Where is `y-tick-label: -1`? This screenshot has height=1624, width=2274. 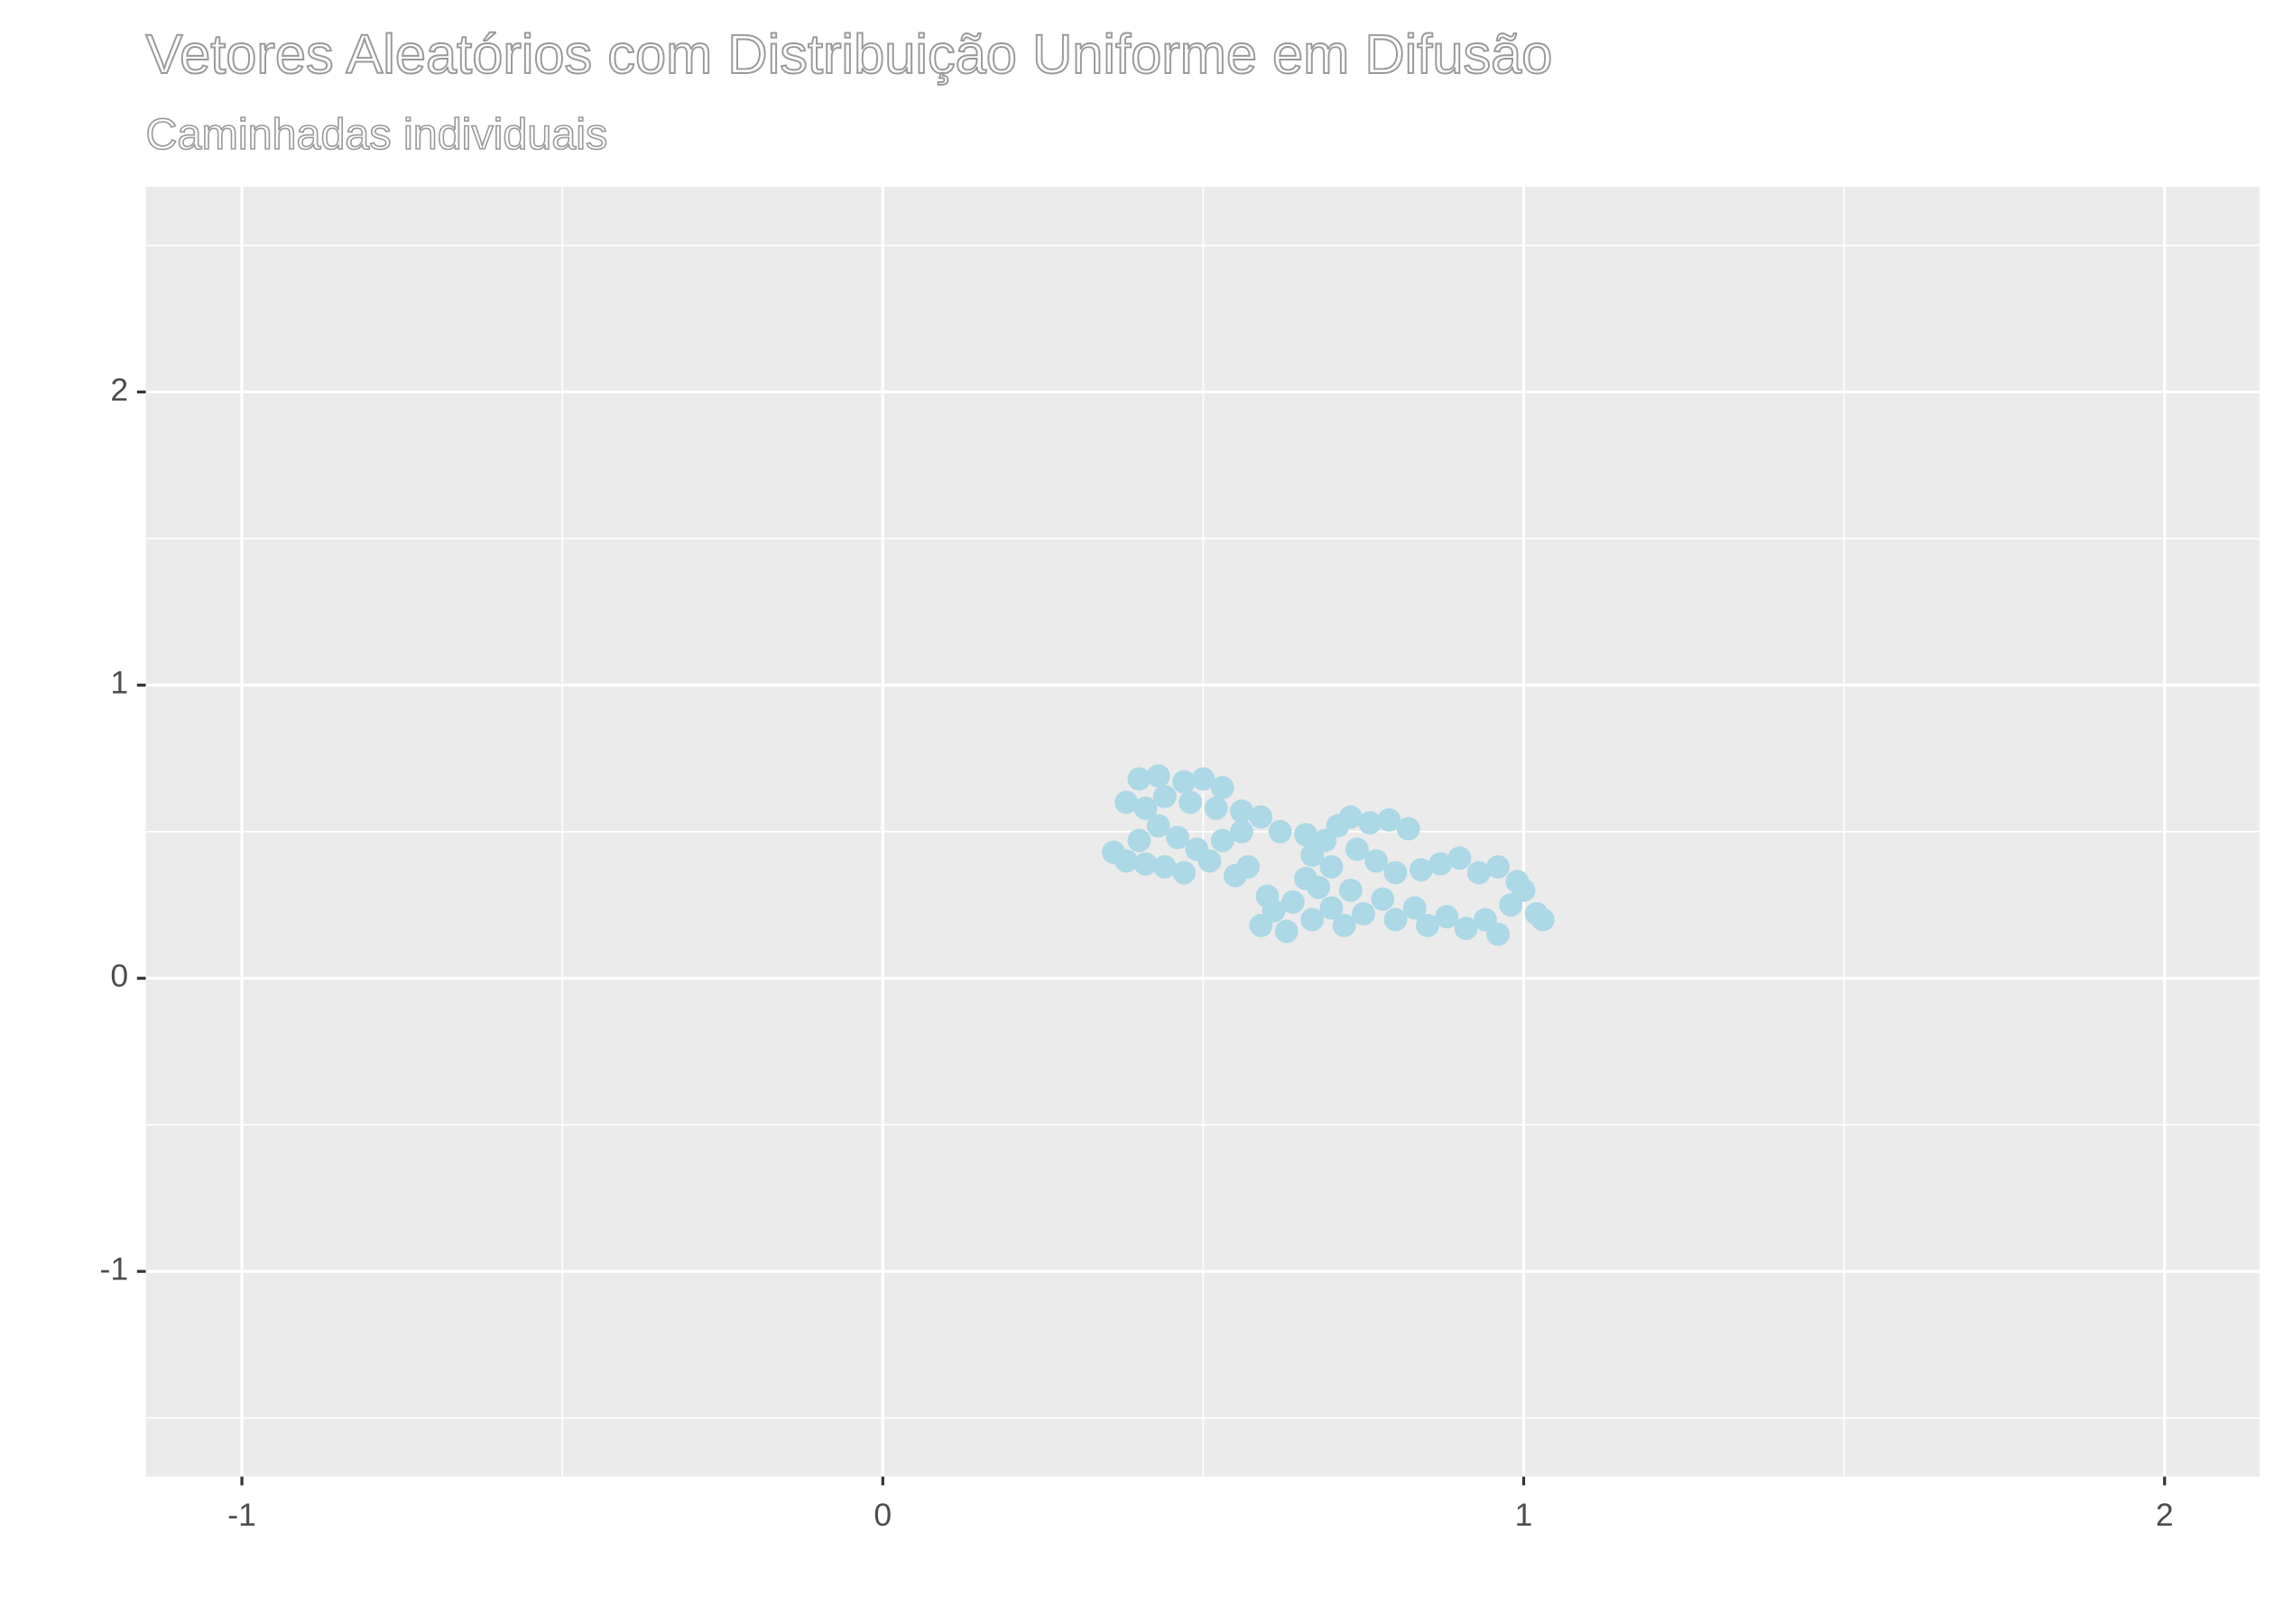 y-tick-label: -1 is located at coordinates (115, 1269).